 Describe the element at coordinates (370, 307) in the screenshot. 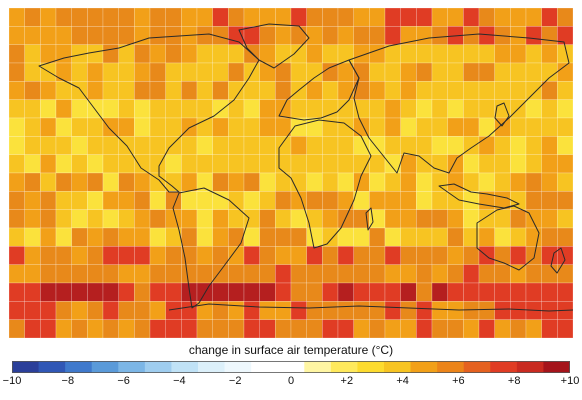

I see `coast-antarctica` at that location.